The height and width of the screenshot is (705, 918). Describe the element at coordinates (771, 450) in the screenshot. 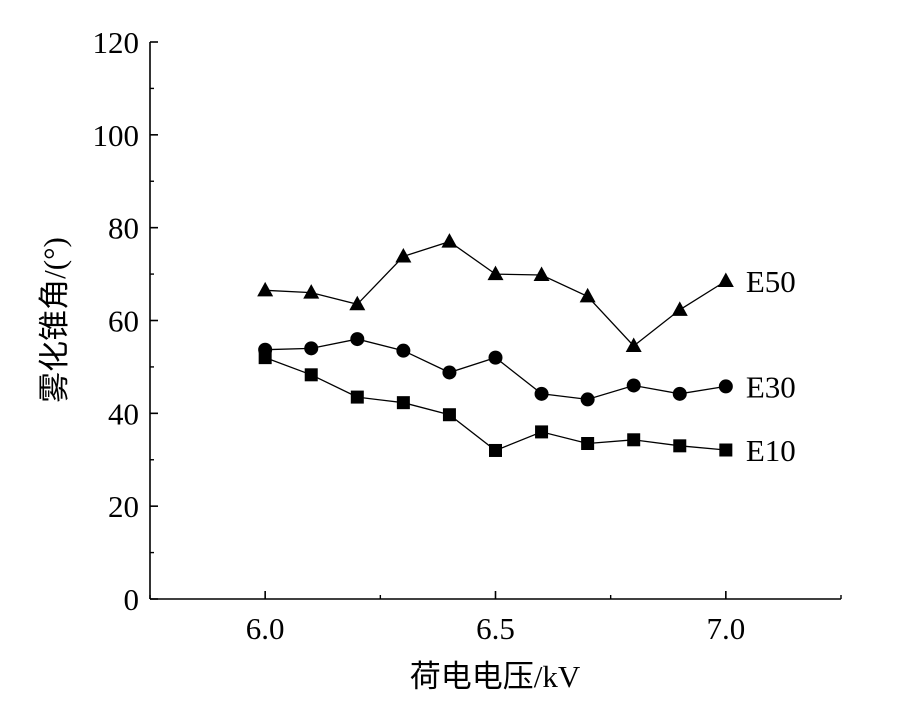

I see `series-label-e10: E10` at that location.